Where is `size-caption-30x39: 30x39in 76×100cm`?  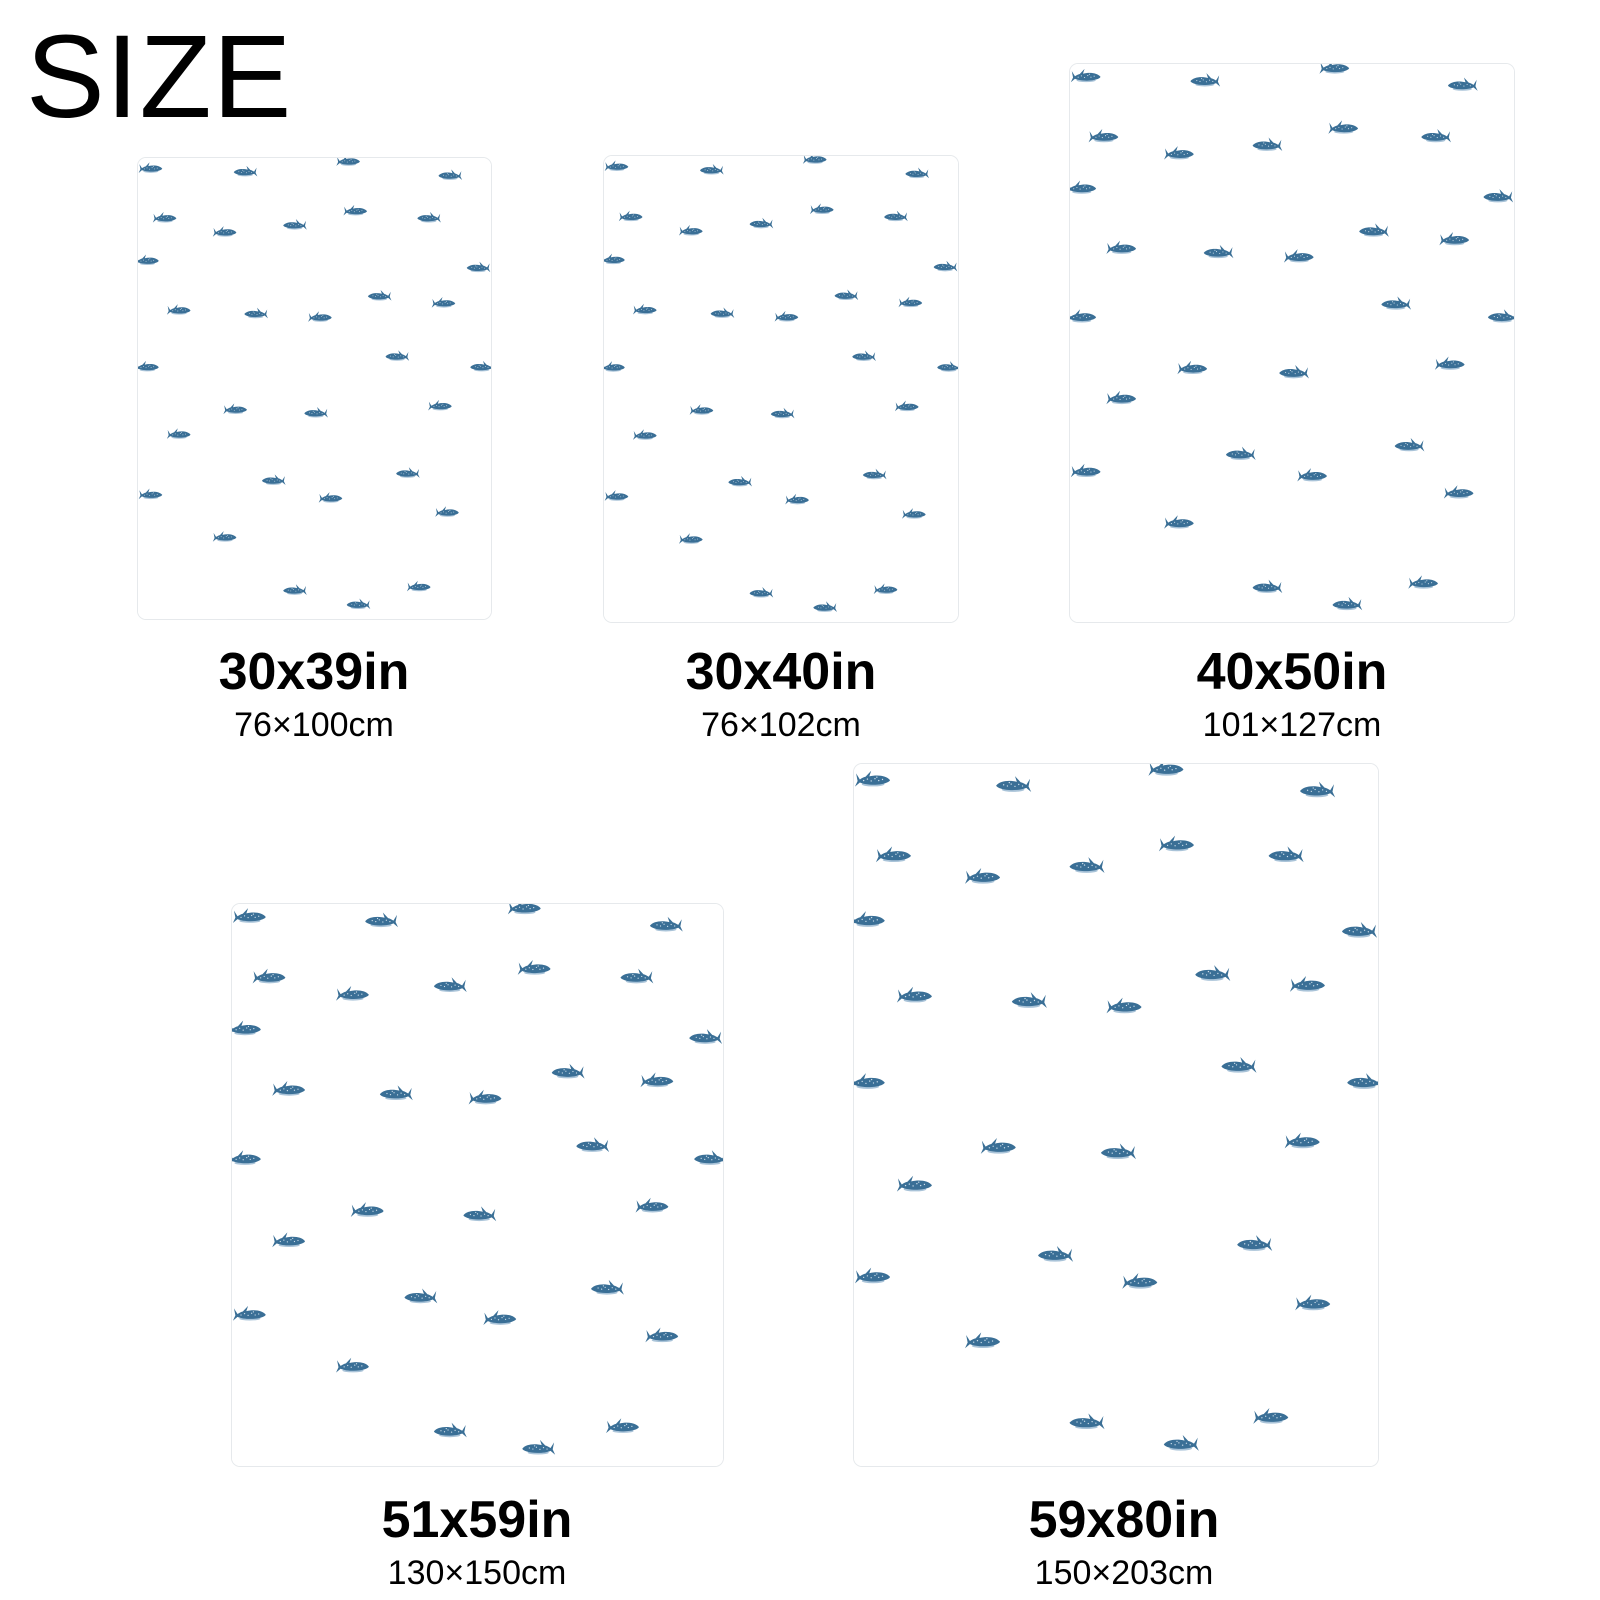 size-caption-30x39: 30x39in 76×100cm is located at coordinates (314, 694).